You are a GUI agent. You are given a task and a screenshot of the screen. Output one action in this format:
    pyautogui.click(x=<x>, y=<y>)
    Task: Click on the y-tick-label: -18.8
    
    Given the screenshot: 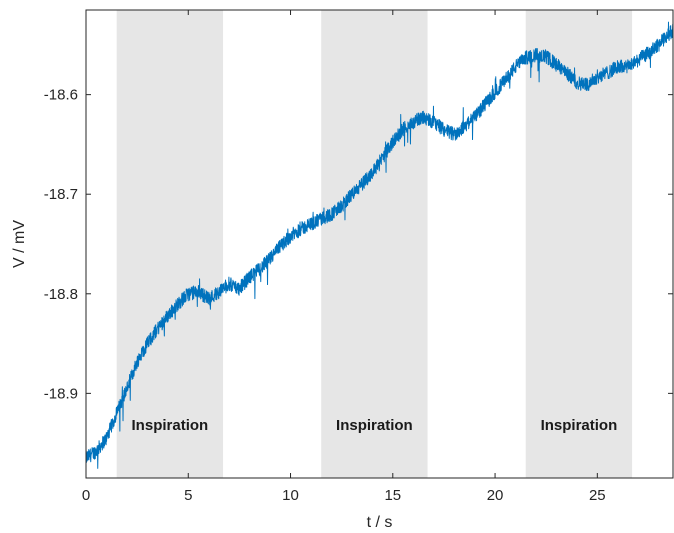 What is the action you would take?
    pyautogui.click(x=61, y=294)
    